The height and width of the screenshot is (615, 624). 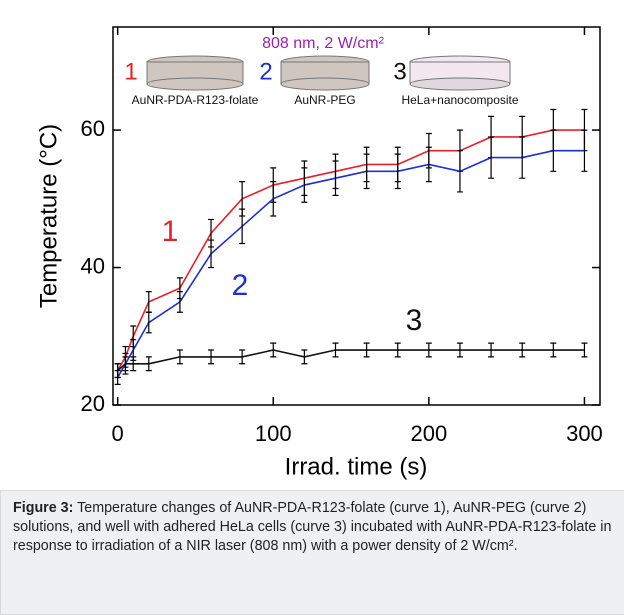 What do you see at coordinates (265, 71) in the screenshot?
I see `inset-number: 2` at bounding box center [265, 71].